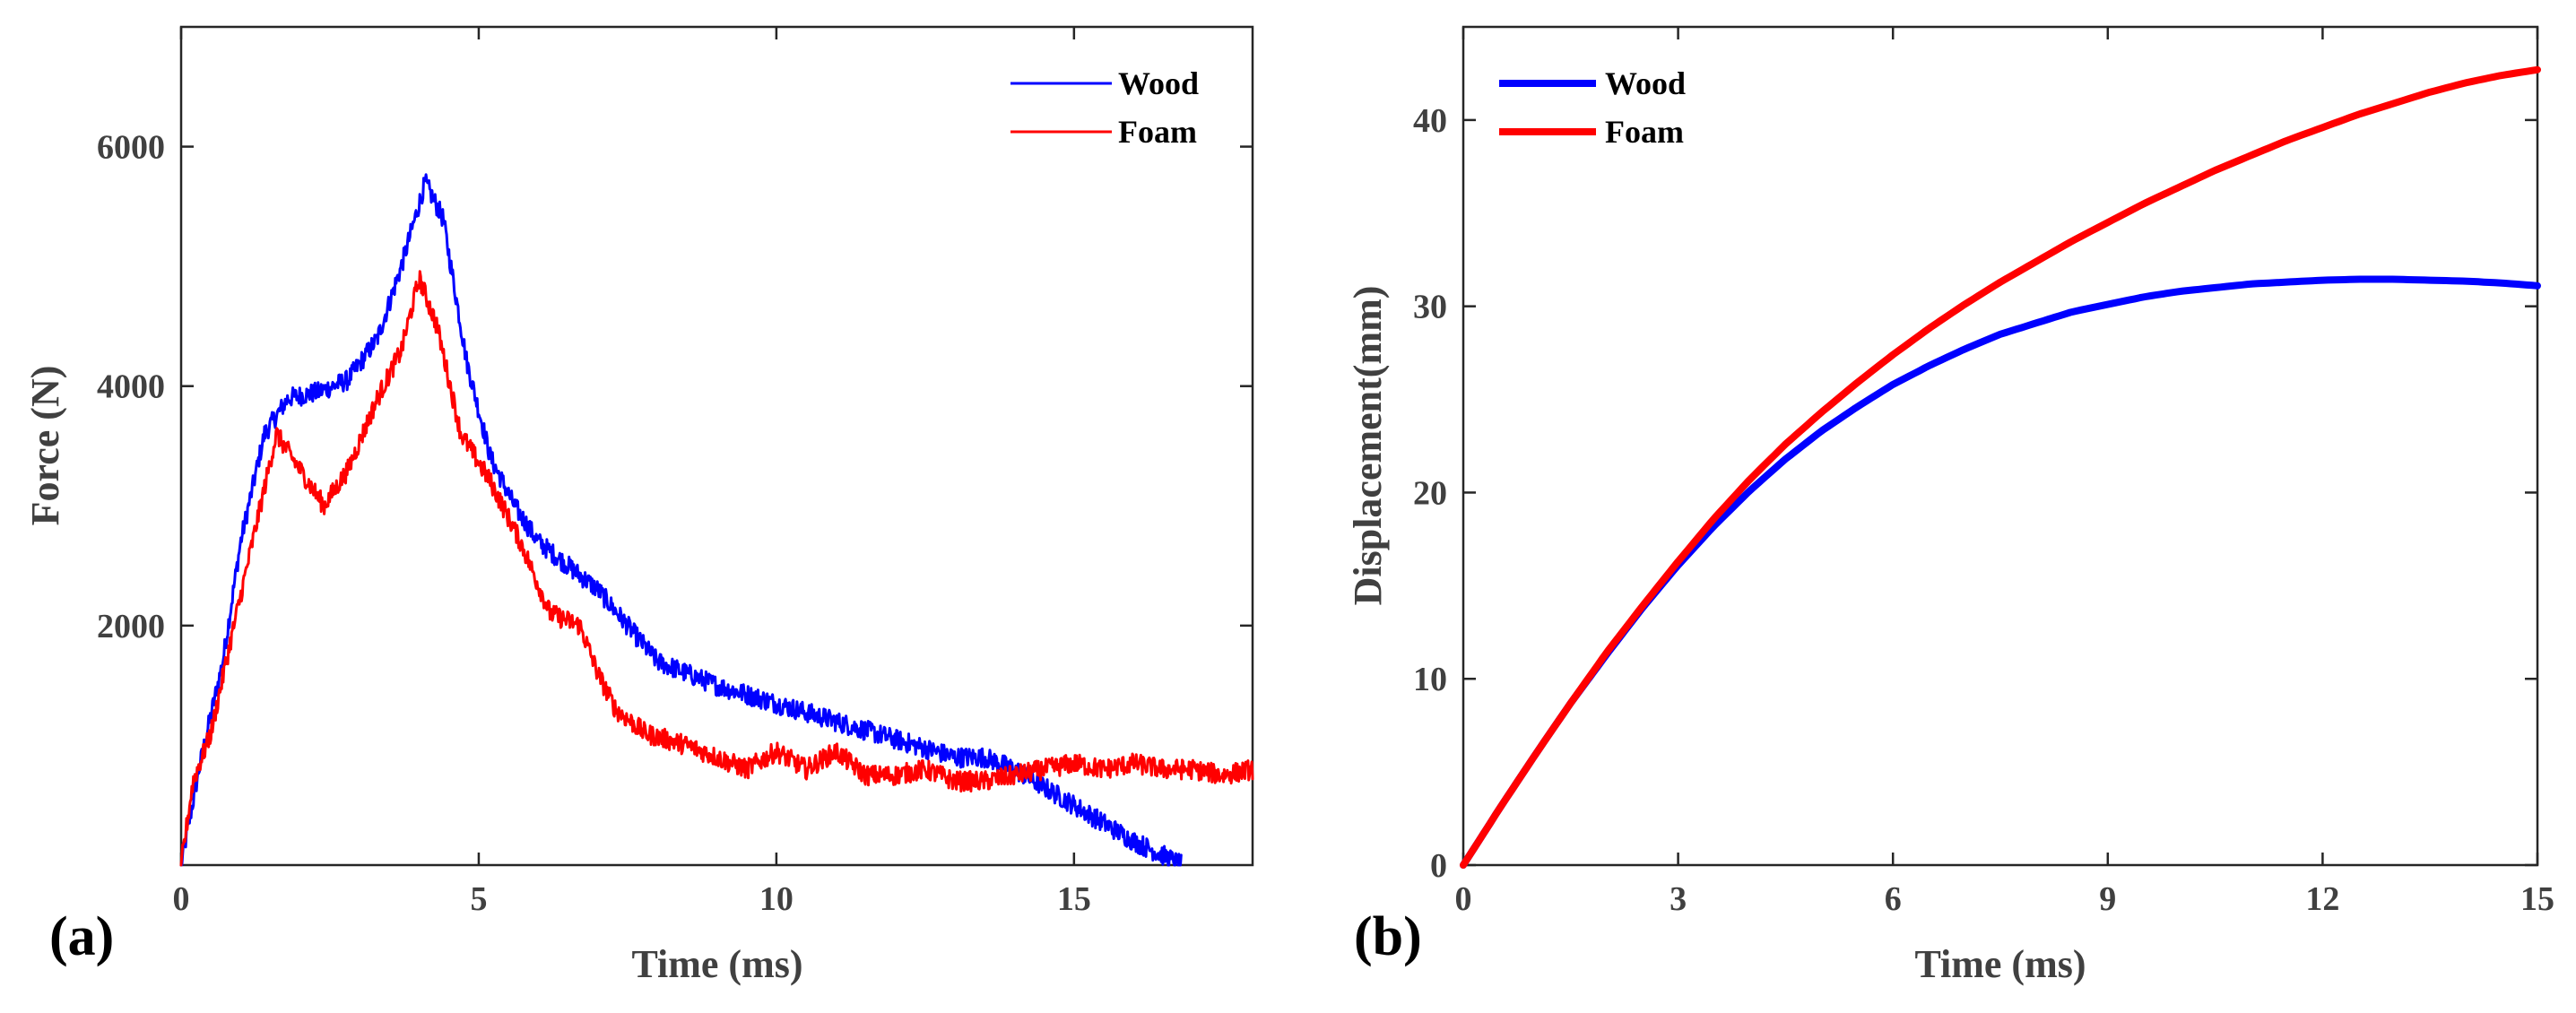  I want to click on panel-b-y-tick-label: 20, so click(1430, 493).